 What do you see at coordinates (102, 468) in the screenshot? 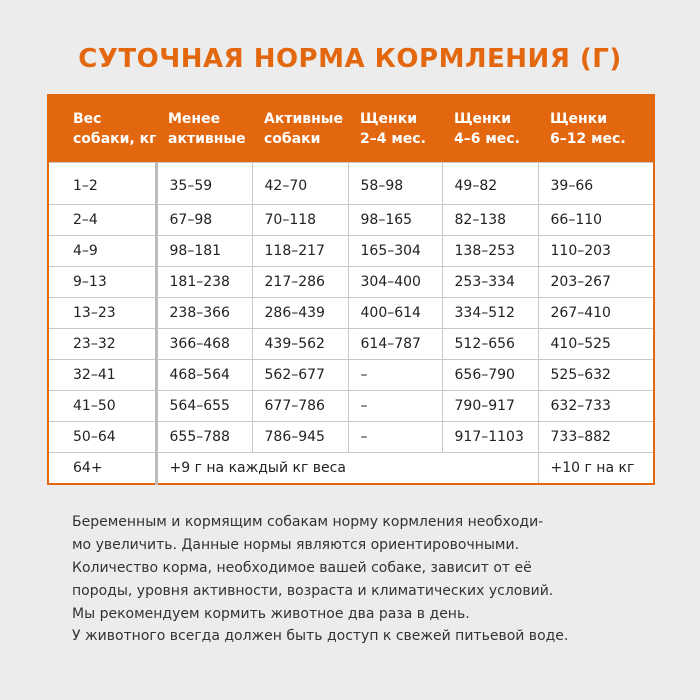
I see `table-cell: 64+` at bounding box center [102, 468].